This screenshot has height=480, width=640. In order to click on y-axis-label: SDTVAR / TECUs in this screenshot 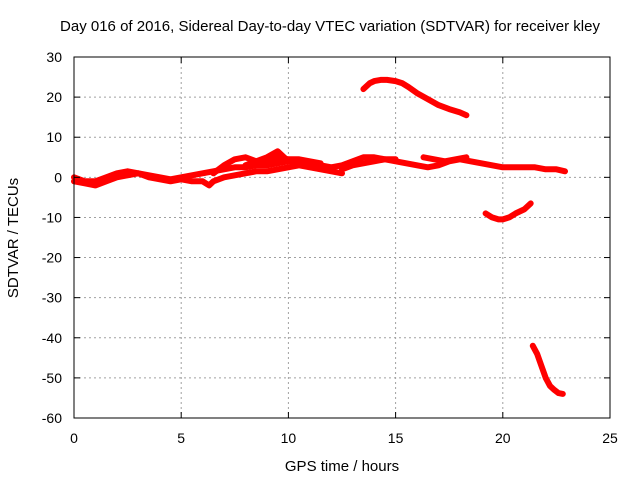, I will do `click(13, 238)`.